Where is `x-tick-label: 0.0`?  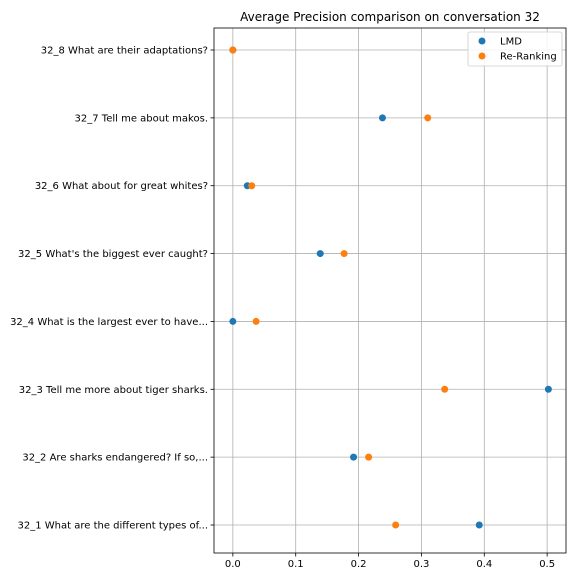
x-tick-label: 0.0 is located at coordinates (233, 564).